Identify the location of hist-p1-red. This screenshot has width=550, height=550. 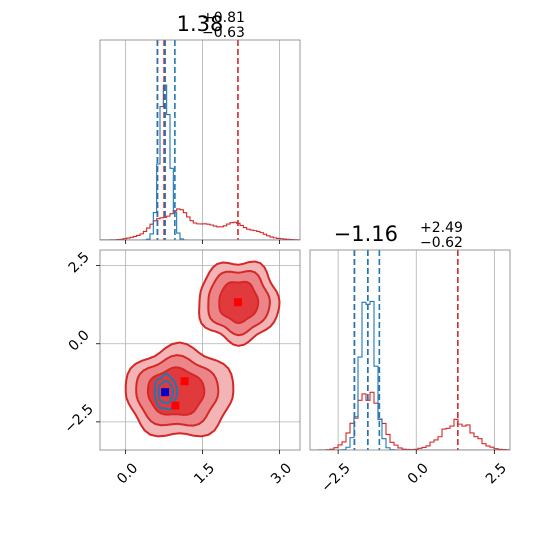
(200, 224).